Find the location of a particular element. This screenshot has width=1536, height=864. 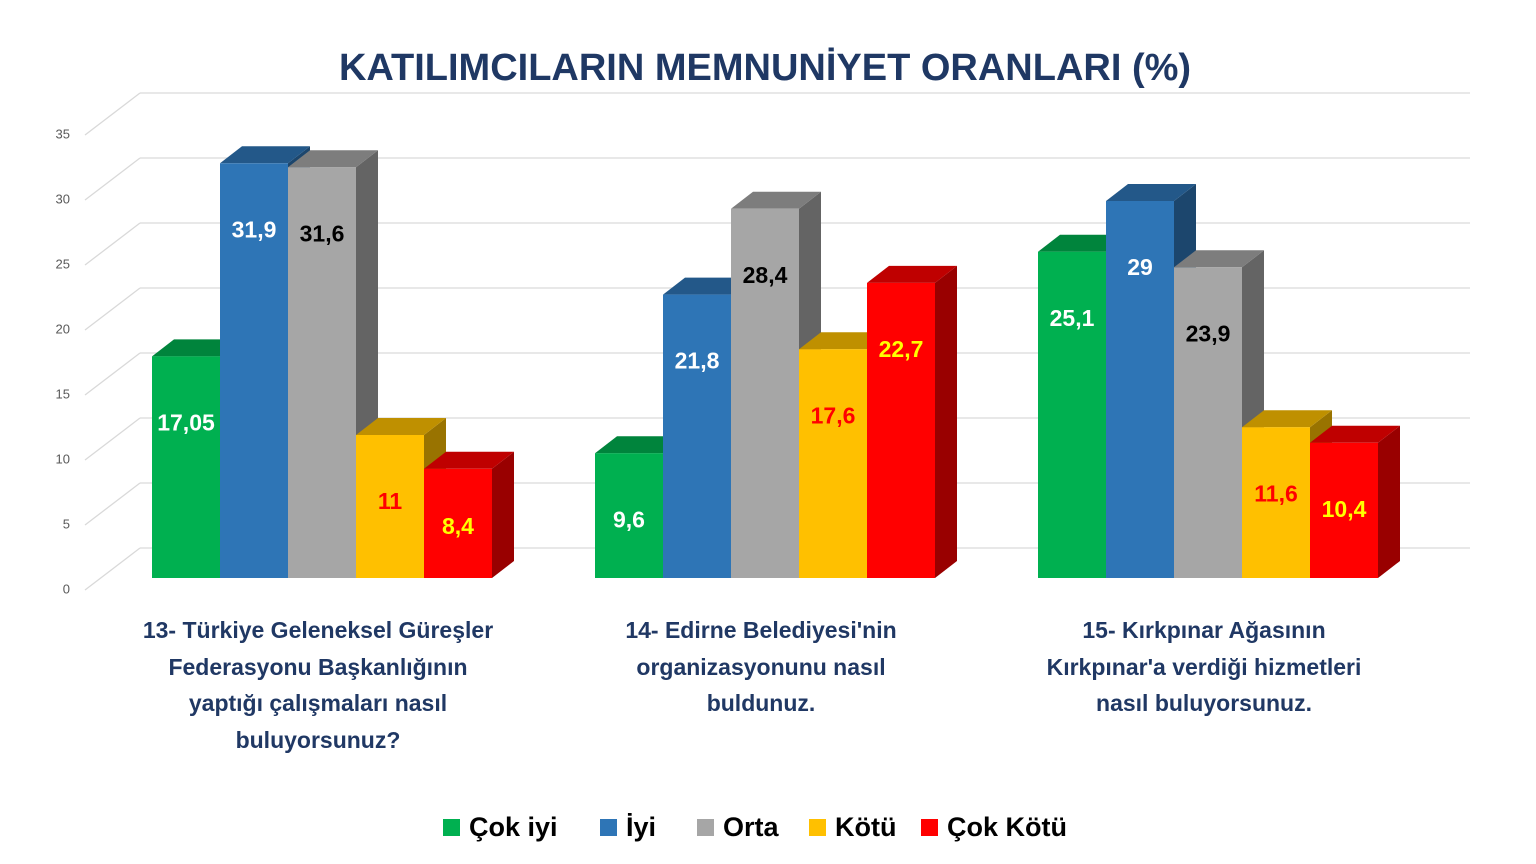

value-label: 8,4 is located at coordinates (458, 526).